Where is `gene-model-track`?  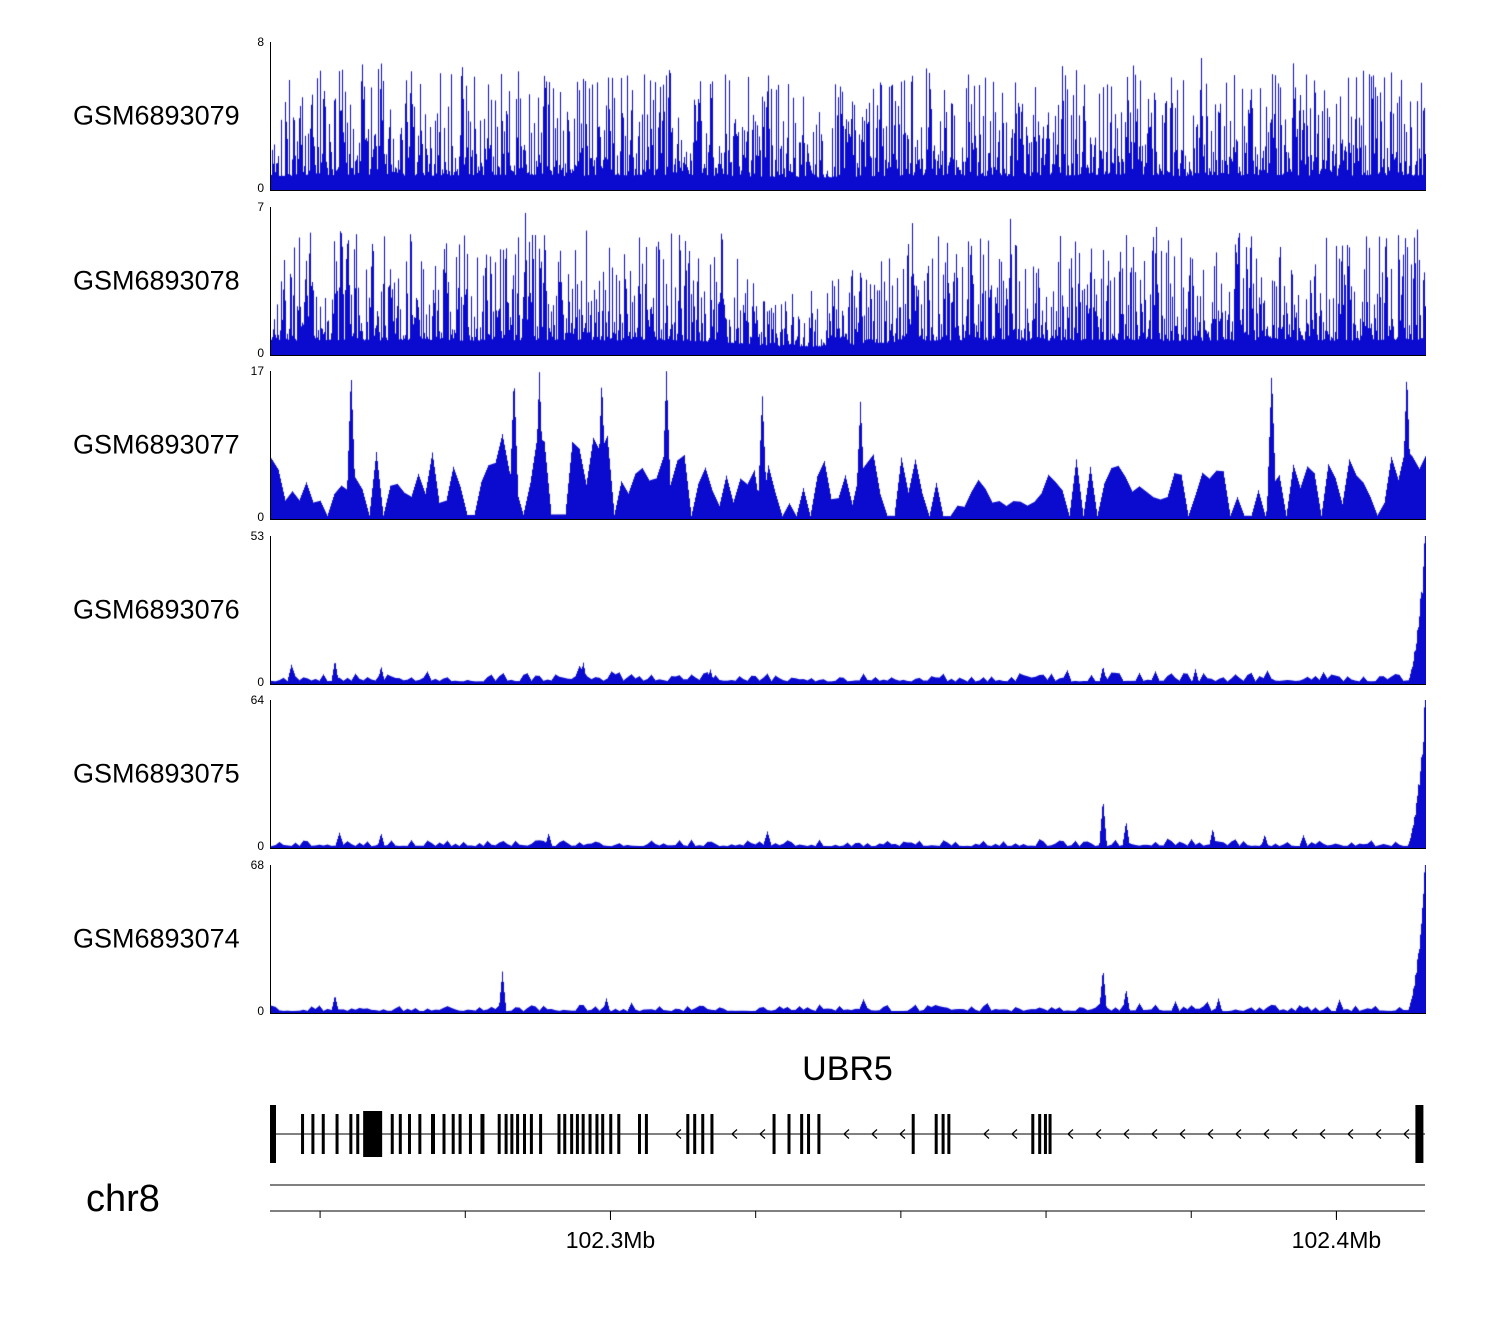 gene-model-track is located at coordinates (847, 1134).